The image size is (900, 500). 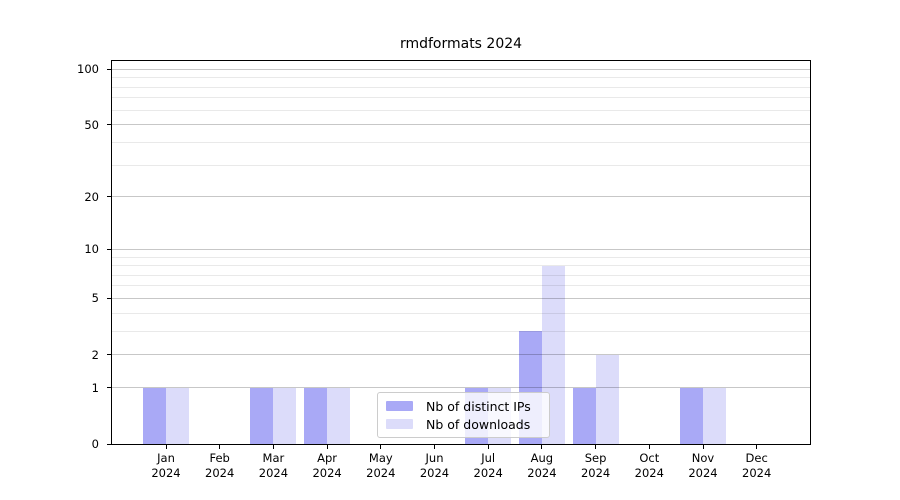 What do you see at coordinates (434, 465) in the screenshot?
I see `x-tick-label-jun: Jun 2024` at bounding box center [434, 465].